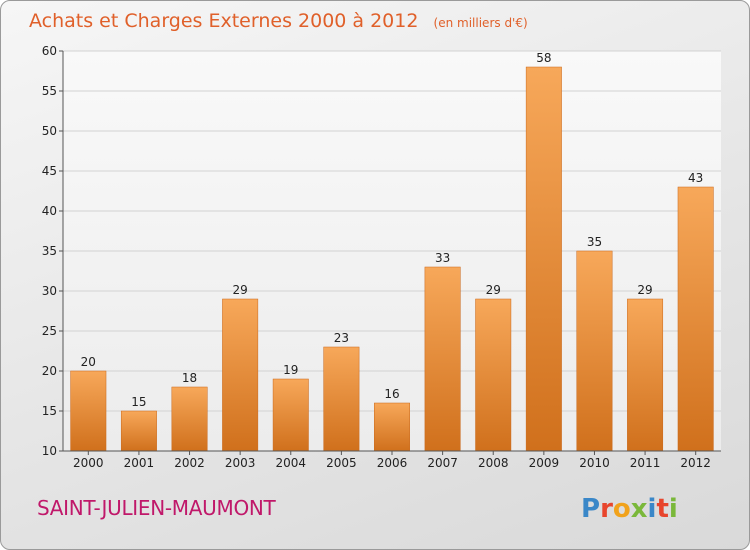 The width and height of the screenshot is (750, 550). I want to click on bar-2010, so click(594, 351).